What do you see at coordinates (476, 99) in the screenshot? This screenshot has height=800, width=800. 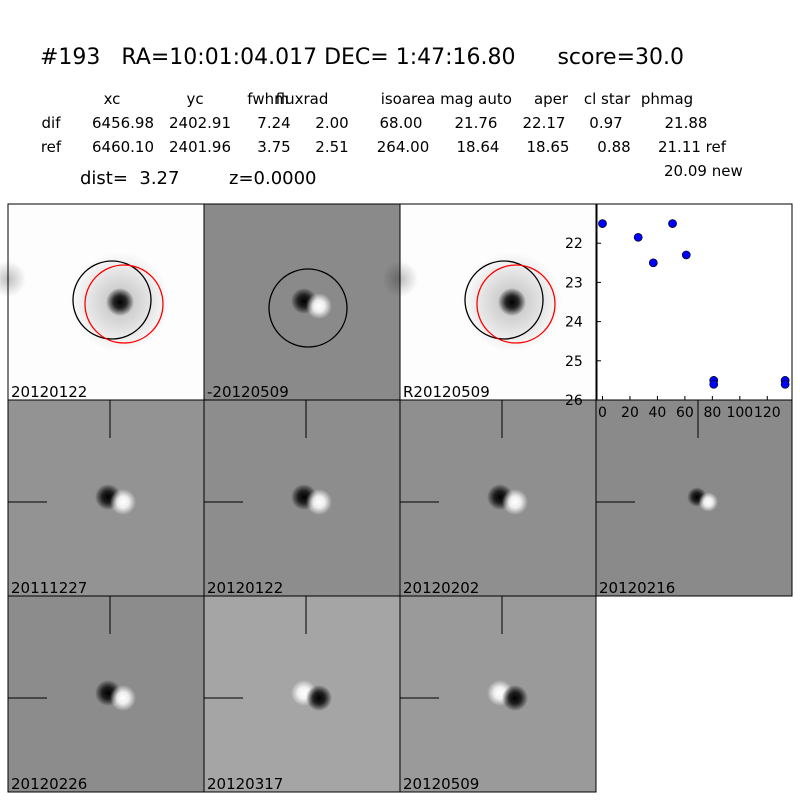 I see `column-header: mag auto` at bounding box center [476, 99].